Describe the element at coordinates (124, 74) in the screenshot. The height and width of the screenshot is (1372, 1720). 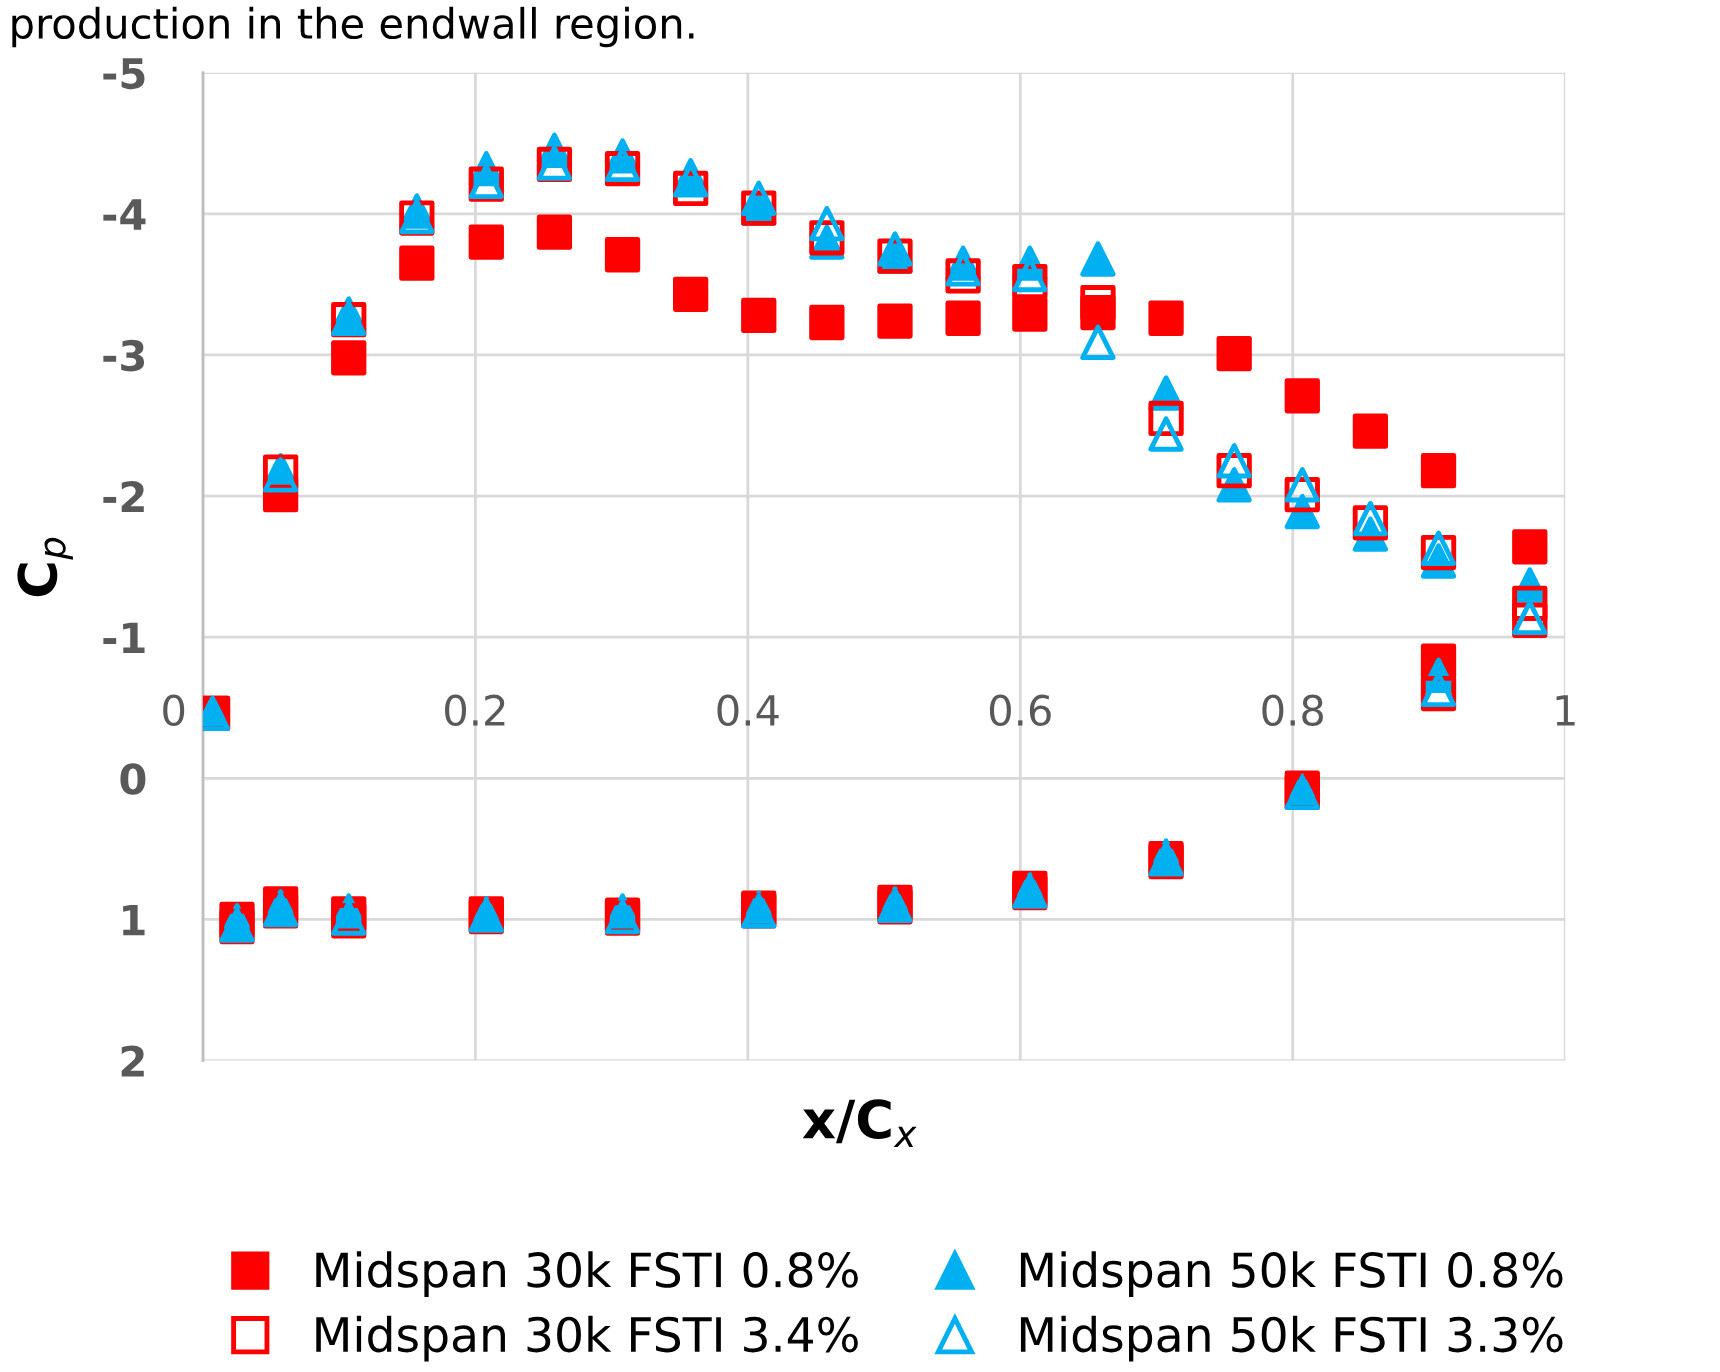
I see `y-tick-label: -5` at that location.